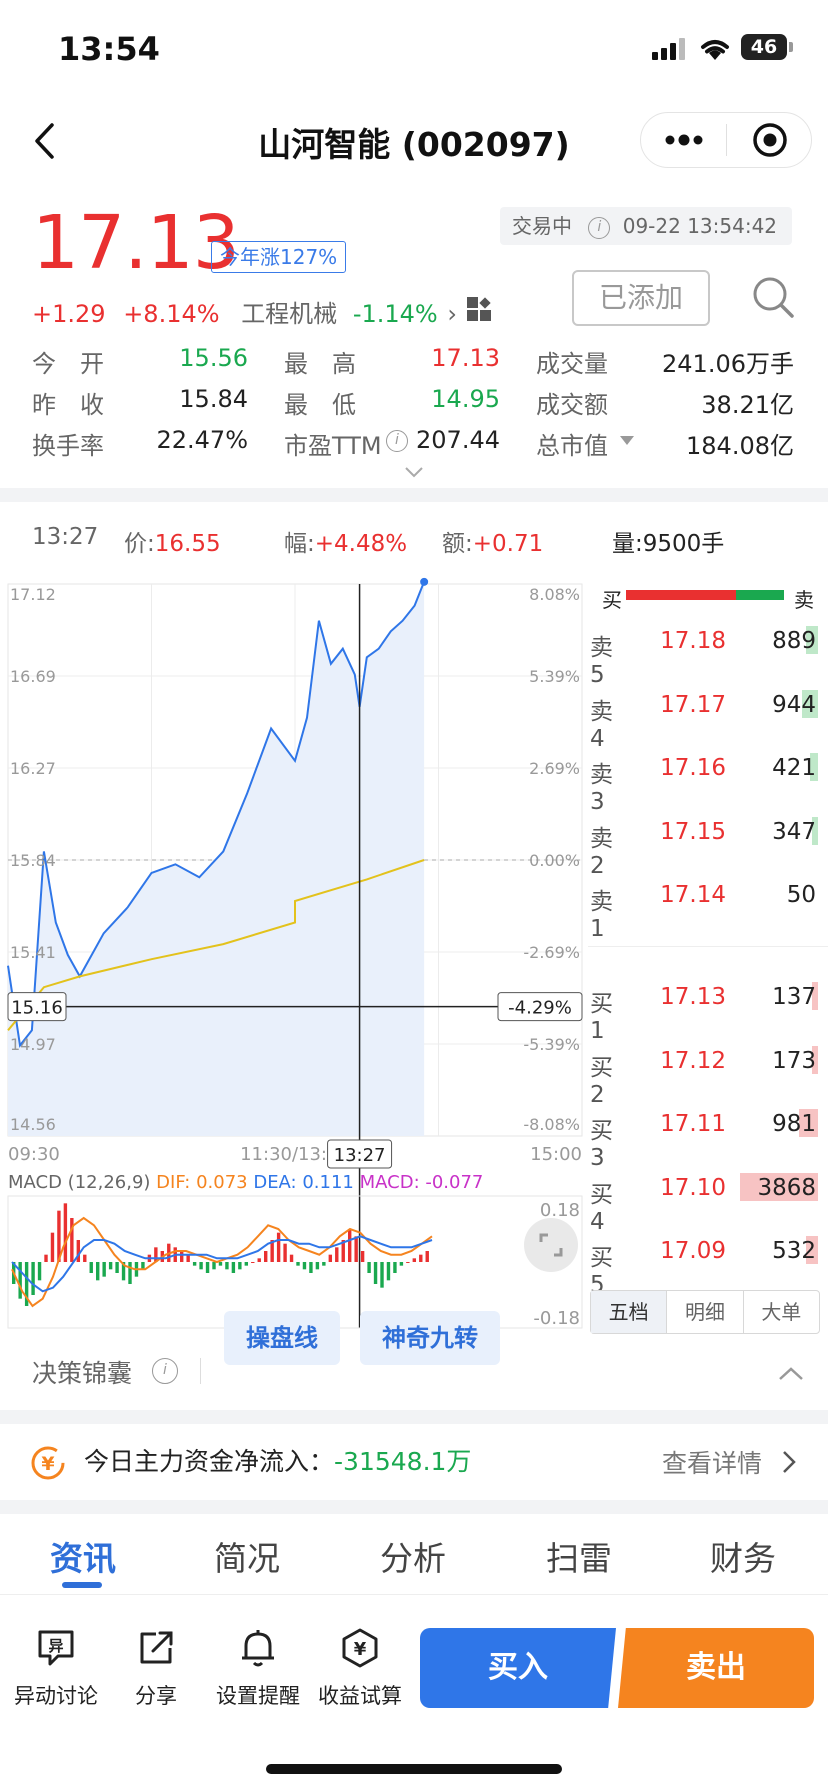  I want to click on capsule-divider, so click(726, 140).